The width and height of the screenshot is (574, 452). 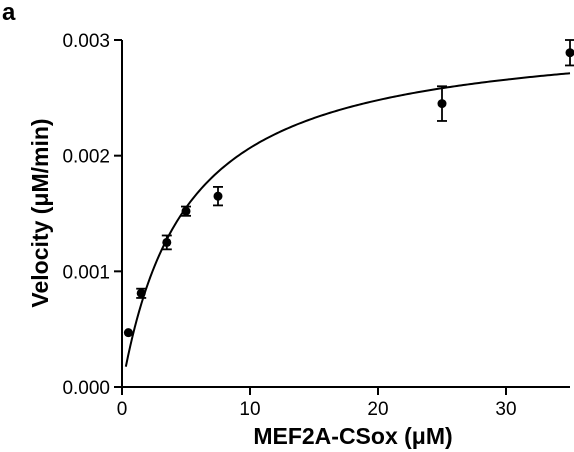 What do you see at coordinates (122, 409) in the screenshot?
I see `x-tick-label: 0` at bounding box center [122, 409].